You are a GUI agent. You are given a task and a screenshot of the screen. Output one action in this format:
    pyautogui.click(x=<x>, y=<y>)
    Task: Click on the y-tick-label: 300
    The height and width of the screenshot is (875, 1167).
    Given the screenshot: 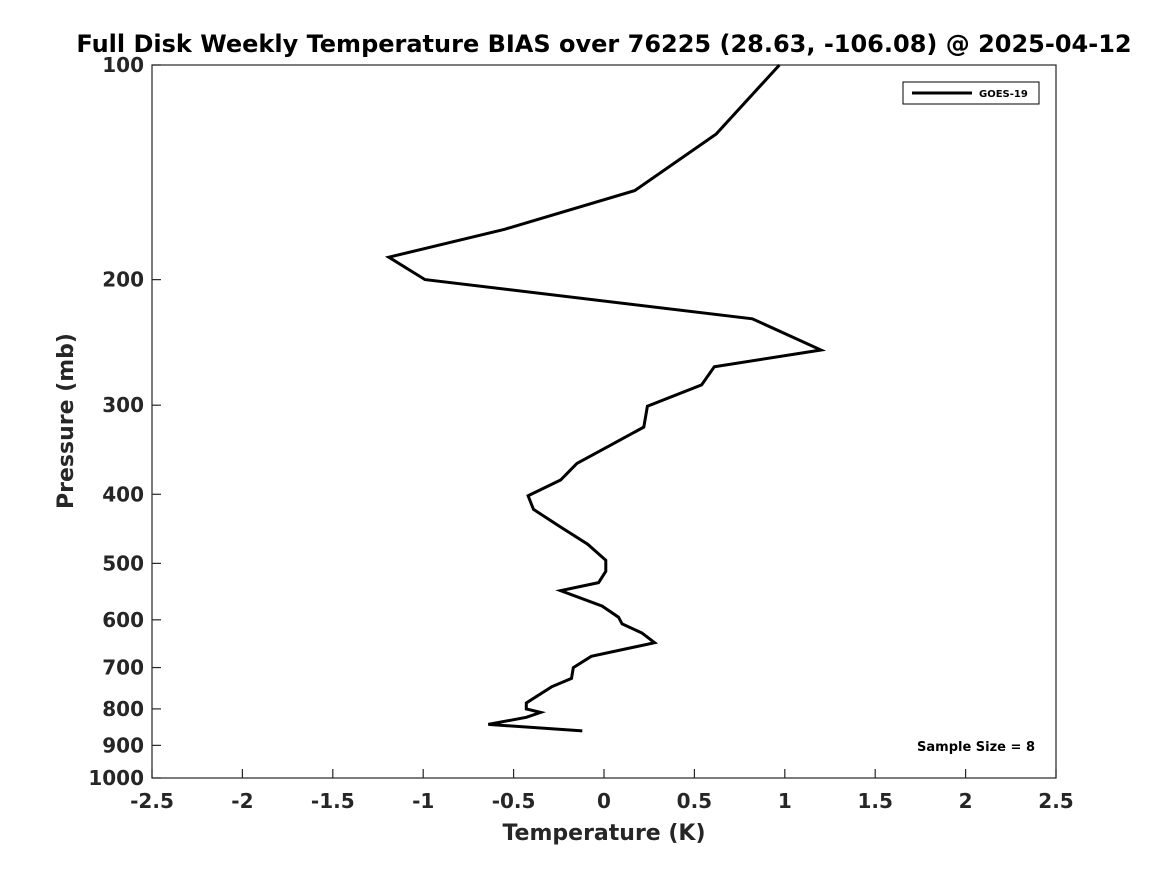 What is the action you would take?
    pyautogui.click(x=123, y=405)
    